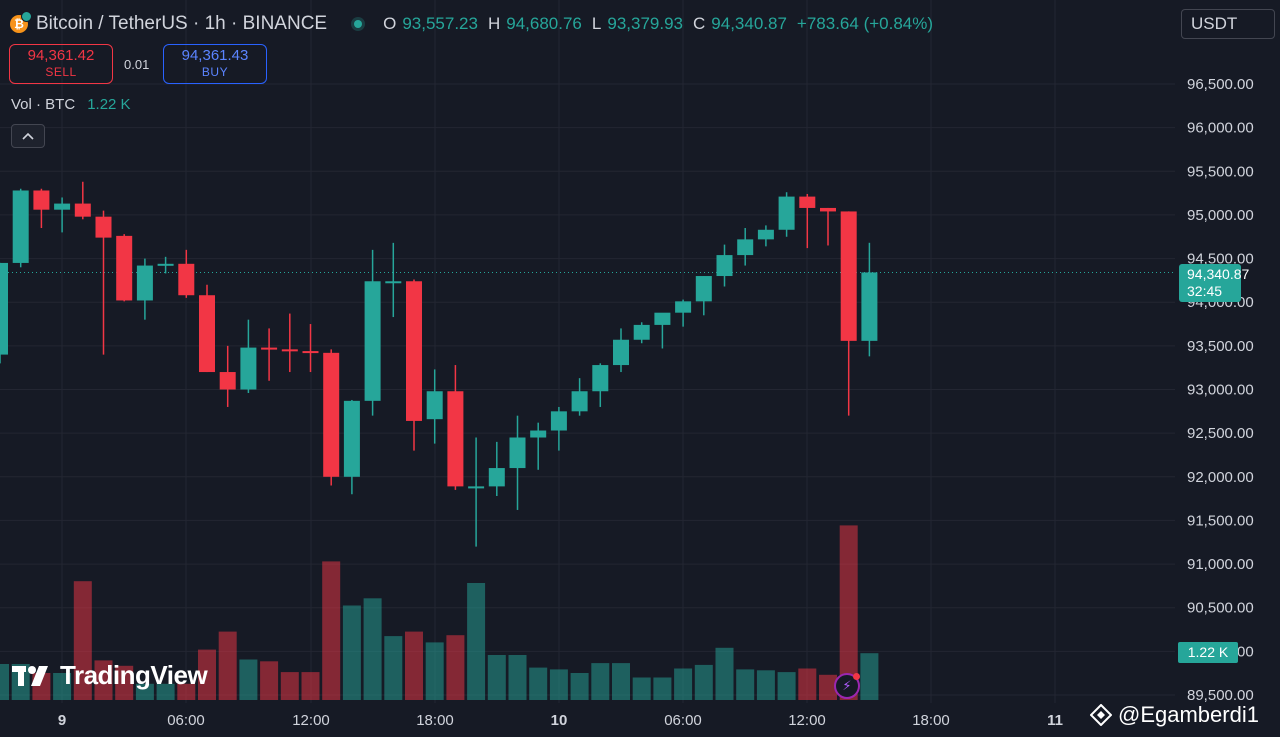  What do you see at coordinates (61, 72) in the screenshot?
I see `sell-label: SELL` at bounding box center [61, 72].